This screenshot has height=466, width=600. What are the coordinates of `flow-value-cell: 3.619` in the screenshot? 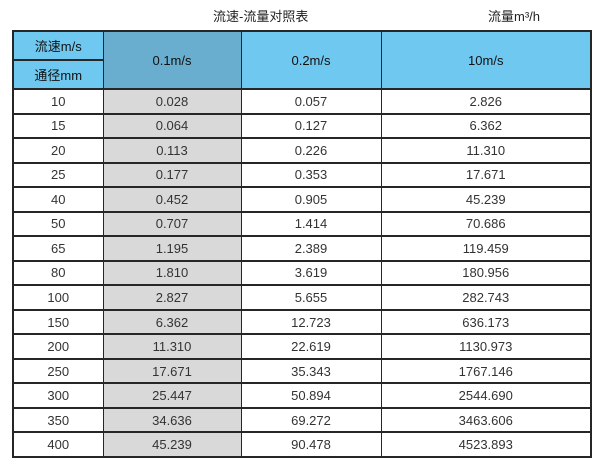 It's located at (311, 273).